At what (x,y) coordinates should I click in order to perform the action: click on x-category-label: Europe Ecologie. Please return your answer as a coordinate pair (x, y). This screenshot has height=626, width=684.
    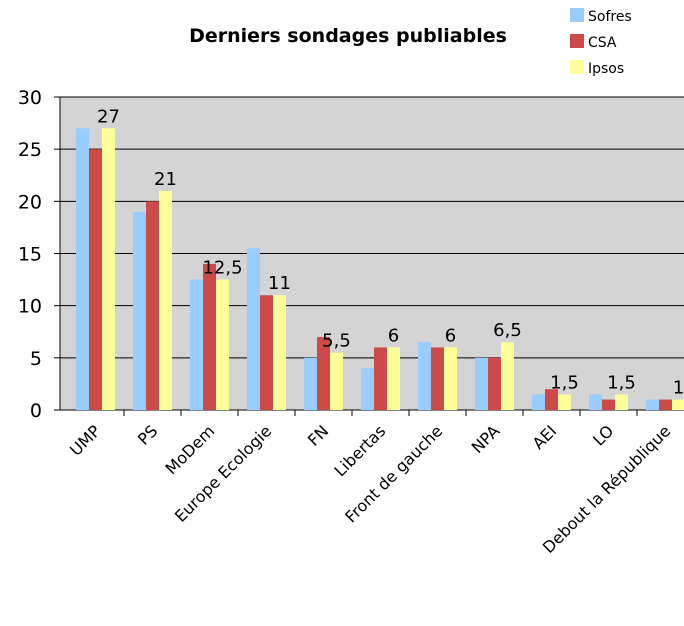
    Looking at the image, I should click on (223, 473).